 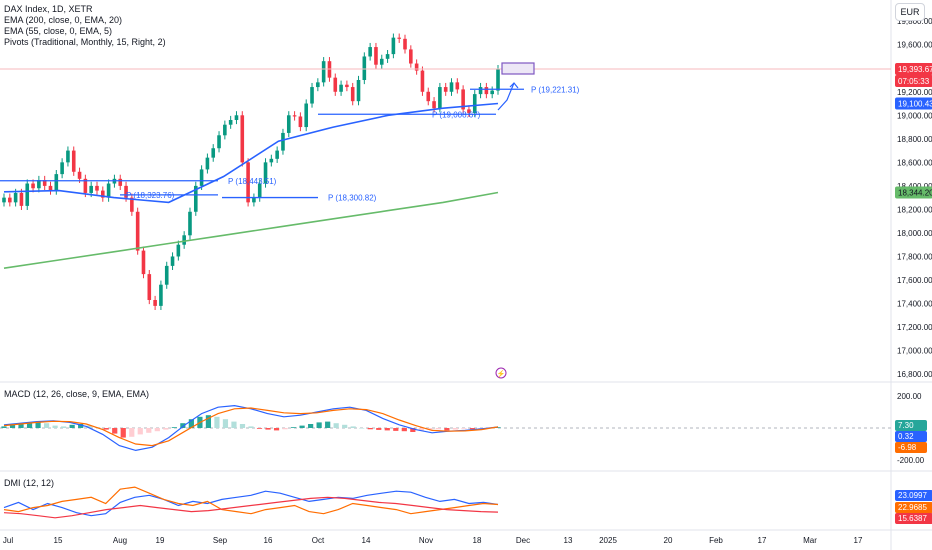 I want to click on macd-line, so click(x=251, y=428).